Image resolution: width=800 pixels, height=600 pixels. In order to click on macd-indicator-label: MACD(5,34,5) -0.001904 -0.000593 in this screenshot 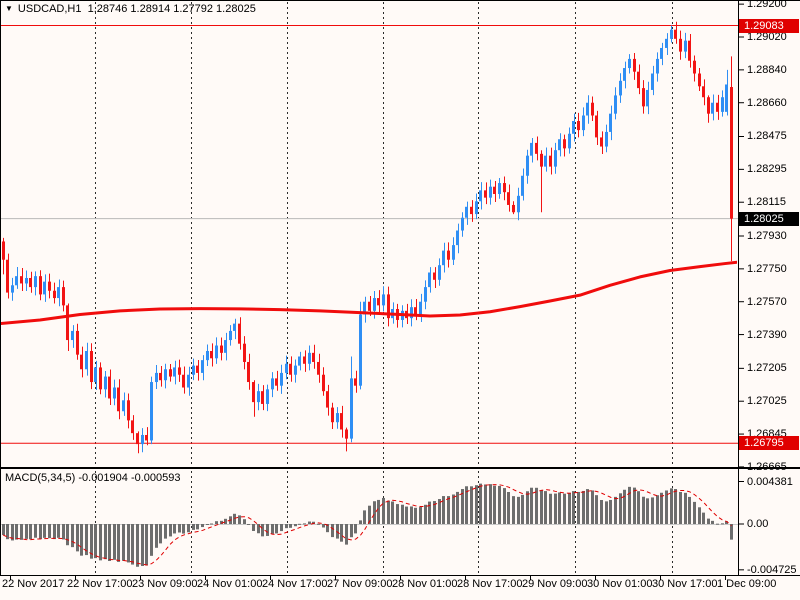, I will do `click(93, 478)`.